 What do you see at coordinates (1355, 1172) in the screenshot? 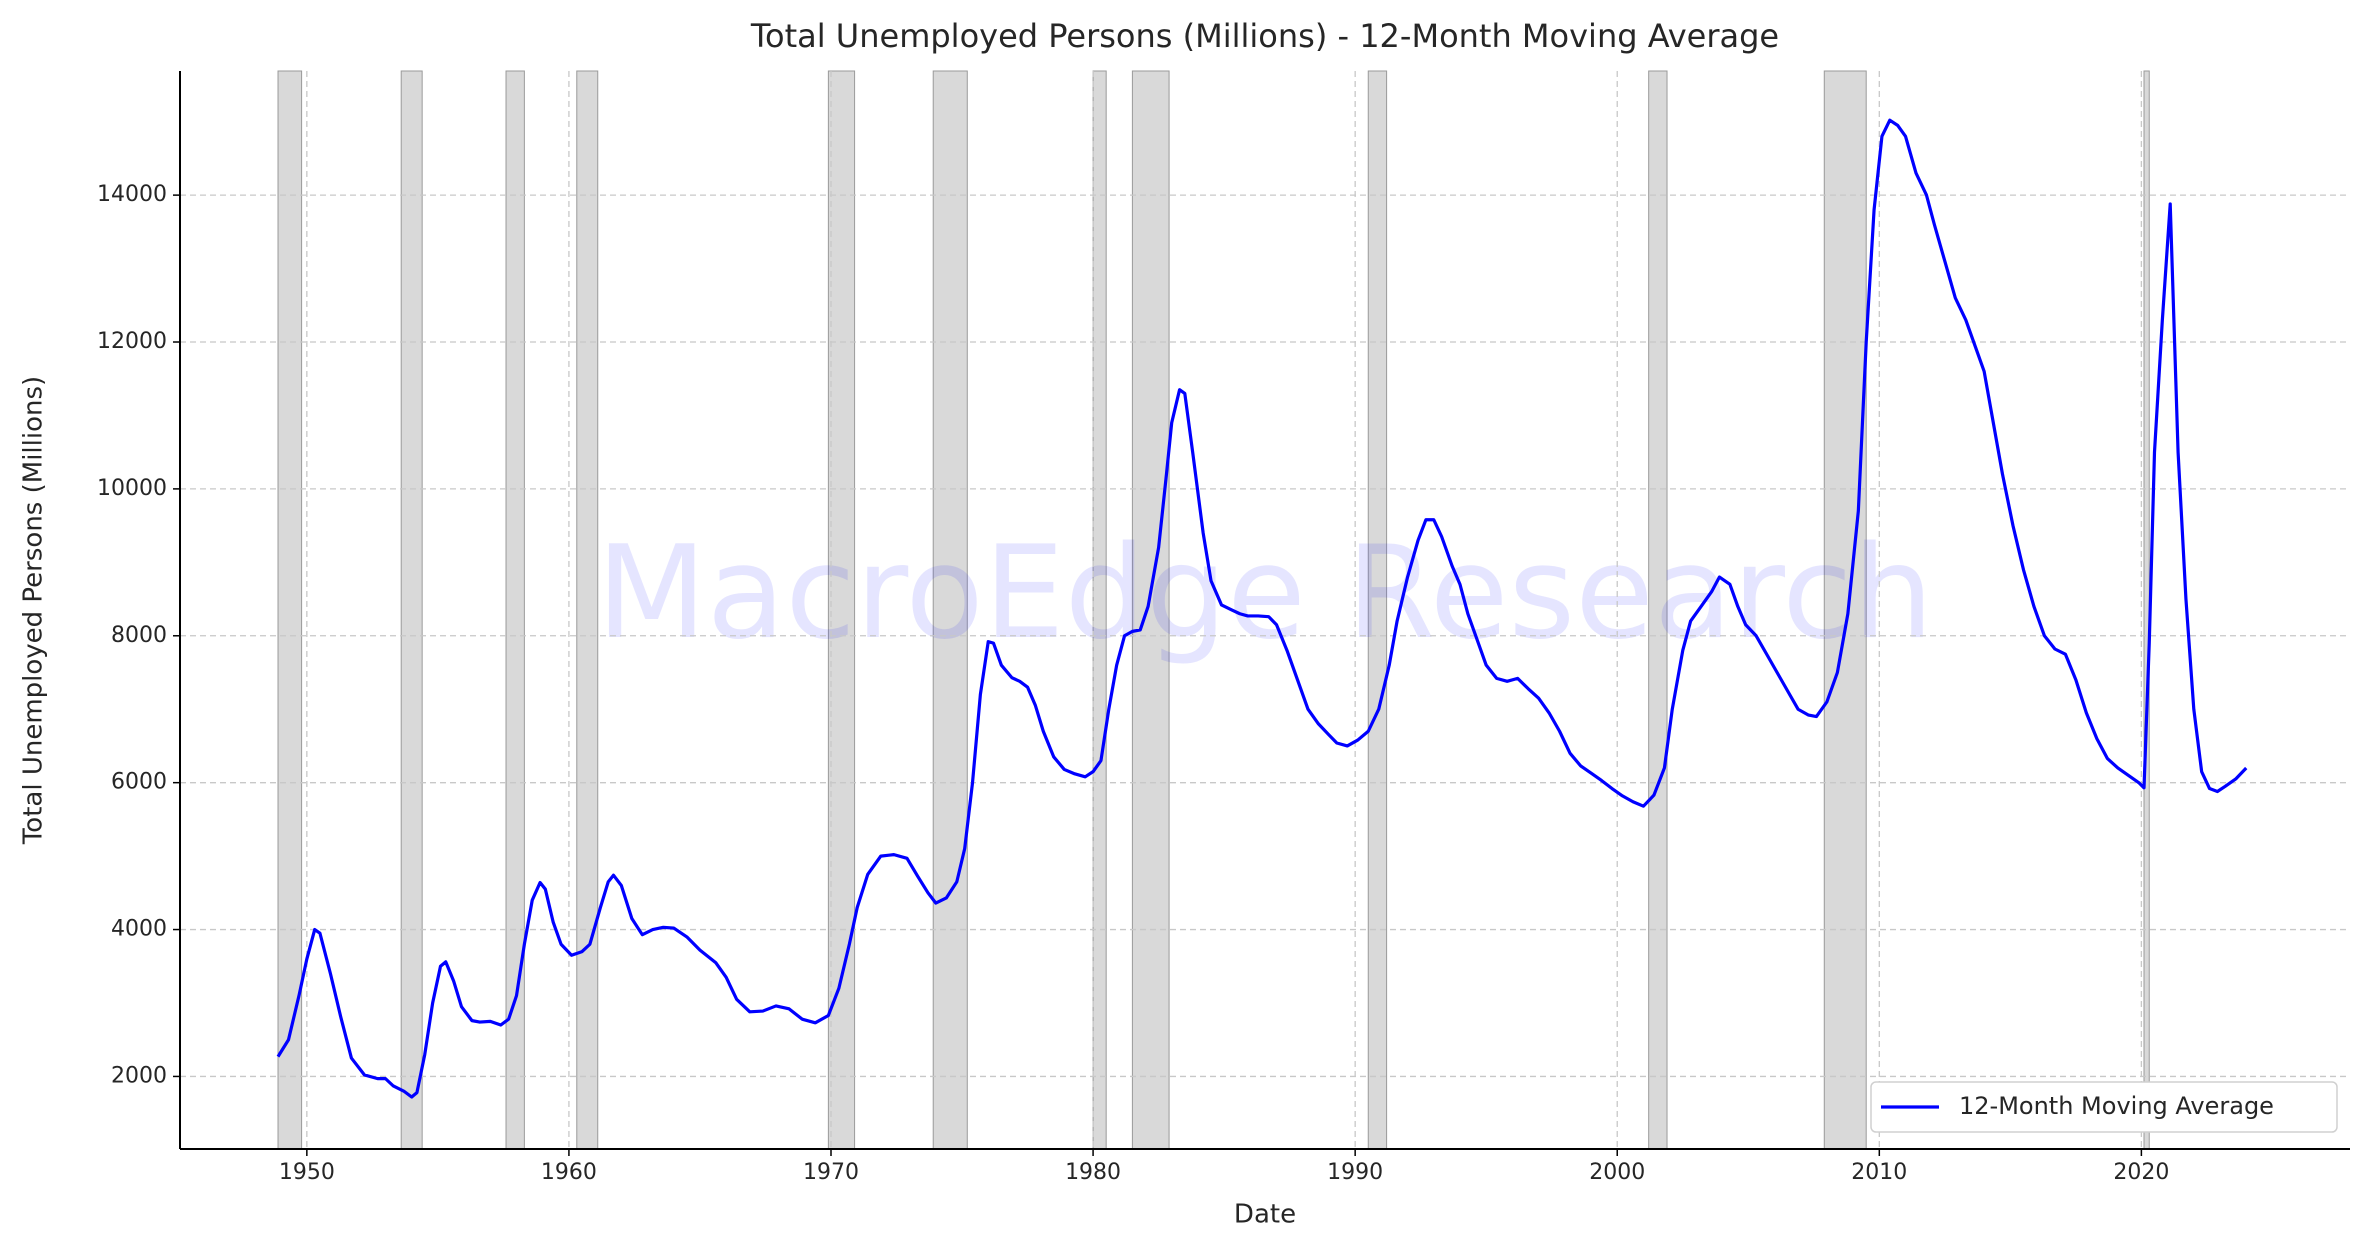
I see `x-tick-label: 1990` at bounding box center [1355, 1172].